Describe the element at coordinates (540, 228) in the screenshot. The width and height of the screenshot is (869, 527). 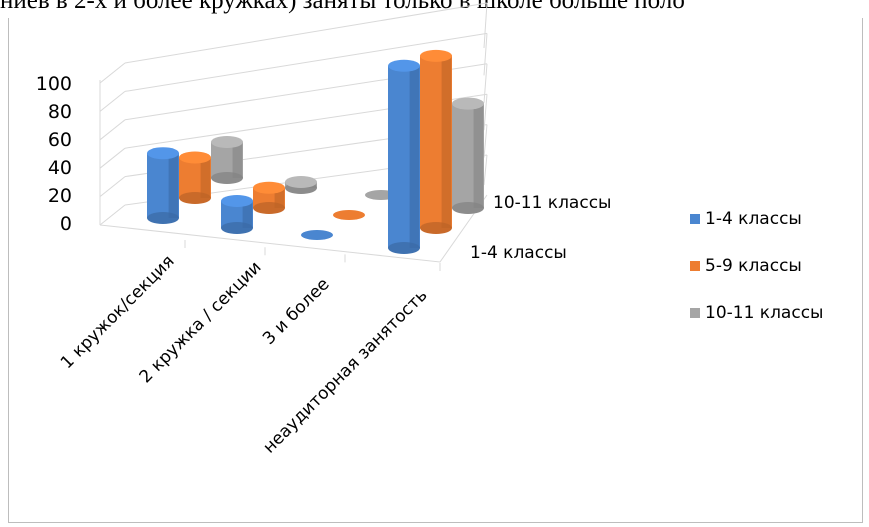
I see `depth-axis-labels: 1-4 классы 10-11 классы` at that location.